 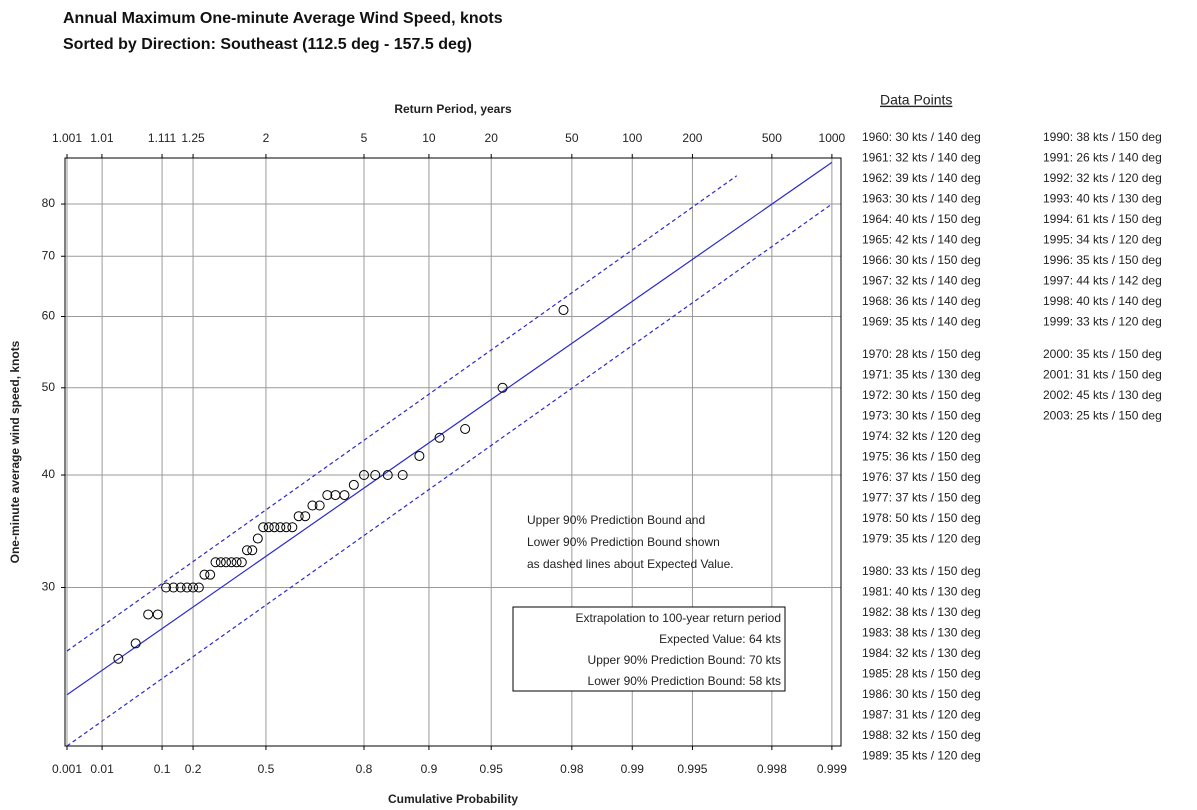 I want to click on data-point-entry: 1961: 32 kts / 140 deg, so click(x=921, y=158).